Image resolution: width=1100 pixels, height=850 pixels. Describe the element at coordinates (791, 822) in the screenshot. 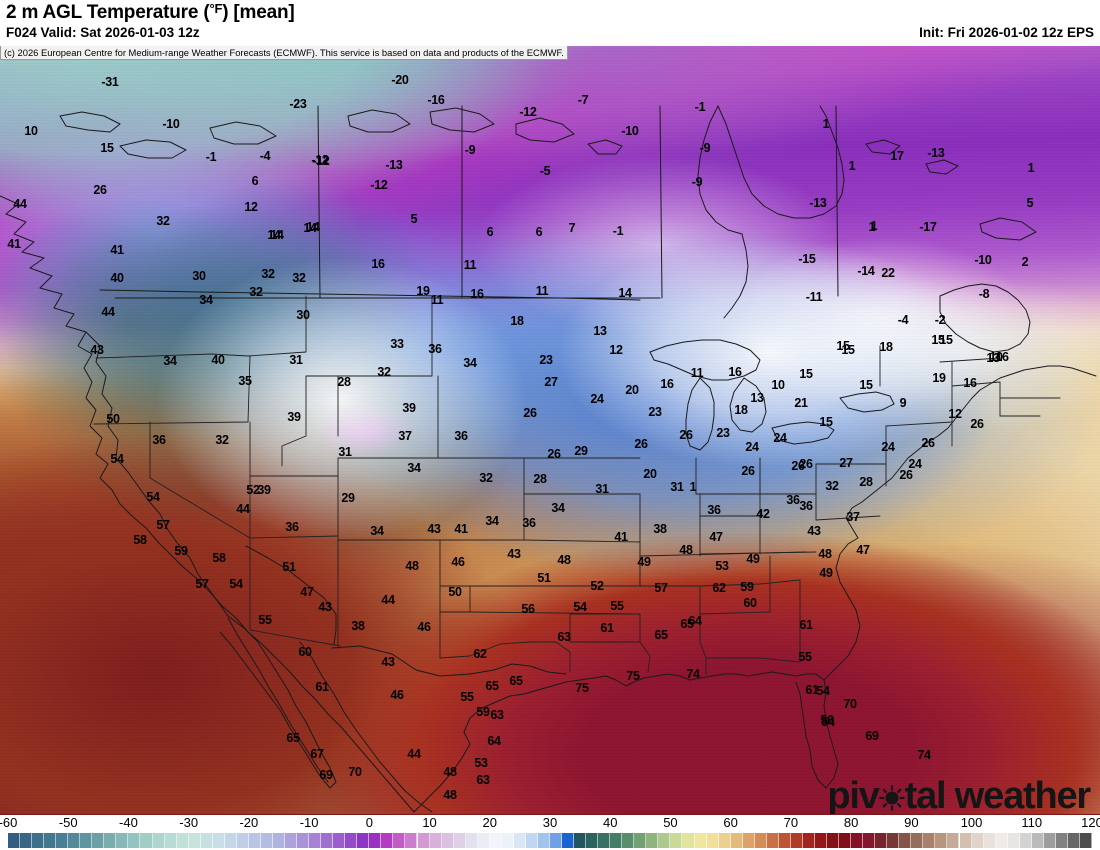

I see `colorbar-tick-label: 70` at that location.